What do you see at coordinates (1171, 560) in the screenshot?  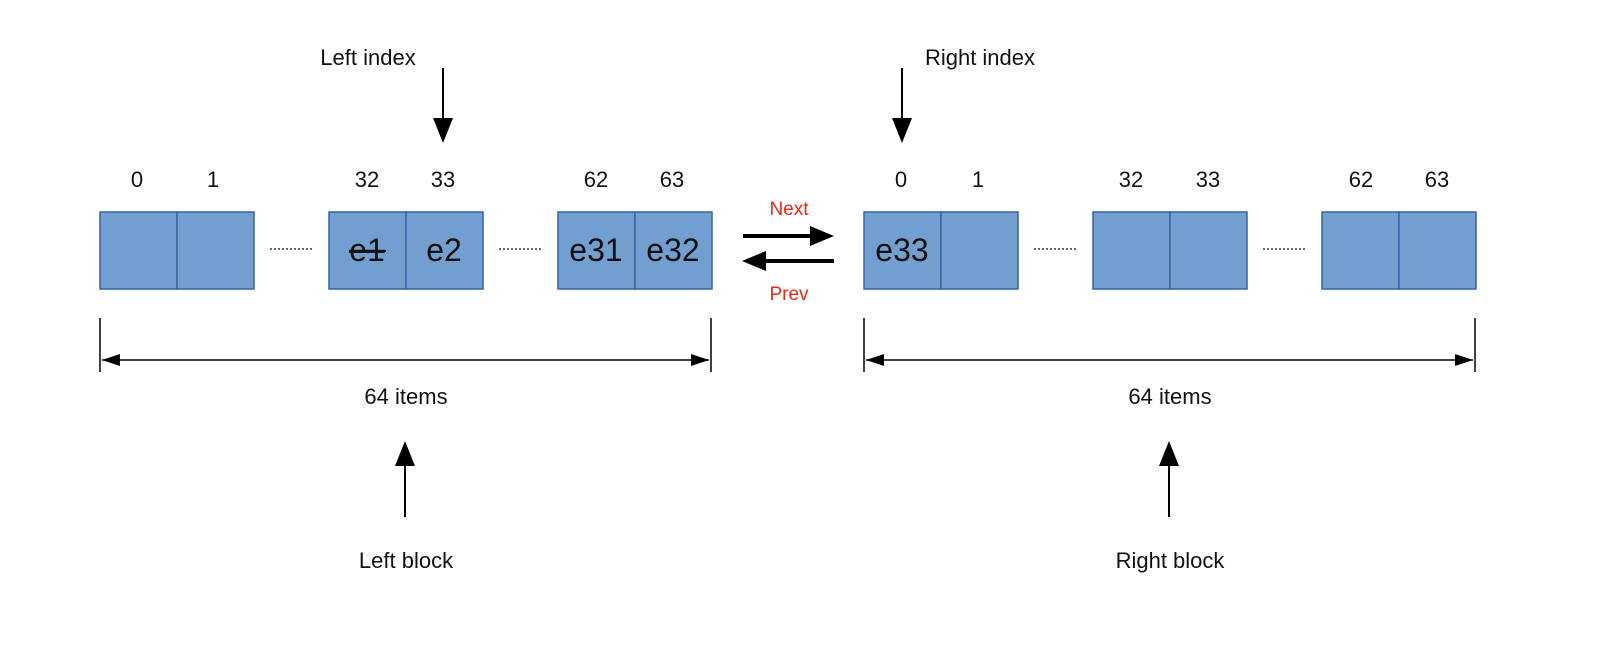 I see `right-block-label: Right block` at bounding box center [1171, 560].